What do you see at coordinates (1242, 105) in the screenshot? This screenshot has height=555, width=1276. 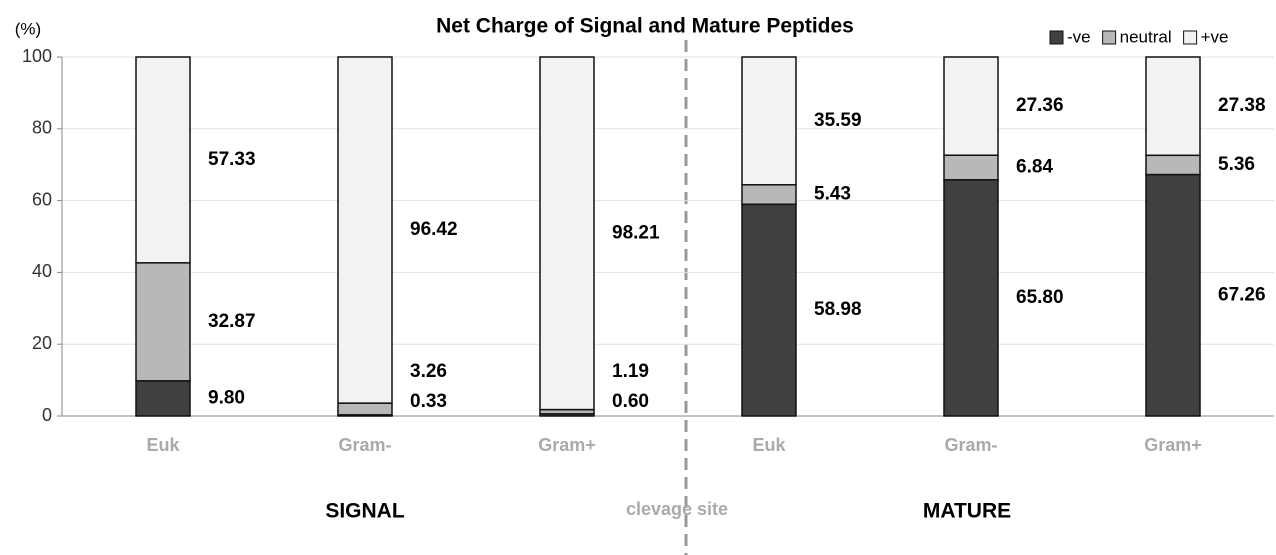 I see `value-label: 27.38` at bounding box center [1242, 105].